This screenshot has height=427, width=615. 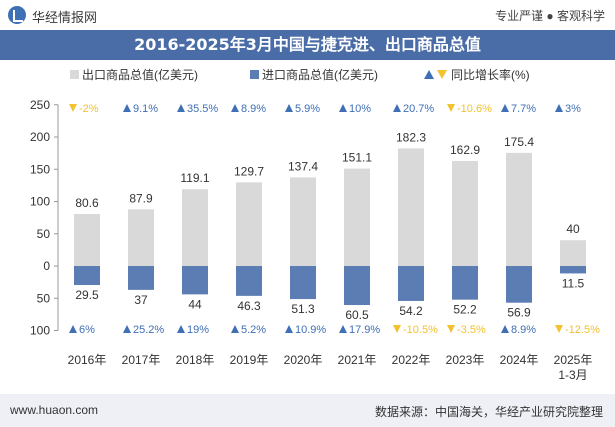 I want to click on legend-growth-label: 同比增长率(%), so click(x=490, y=74).